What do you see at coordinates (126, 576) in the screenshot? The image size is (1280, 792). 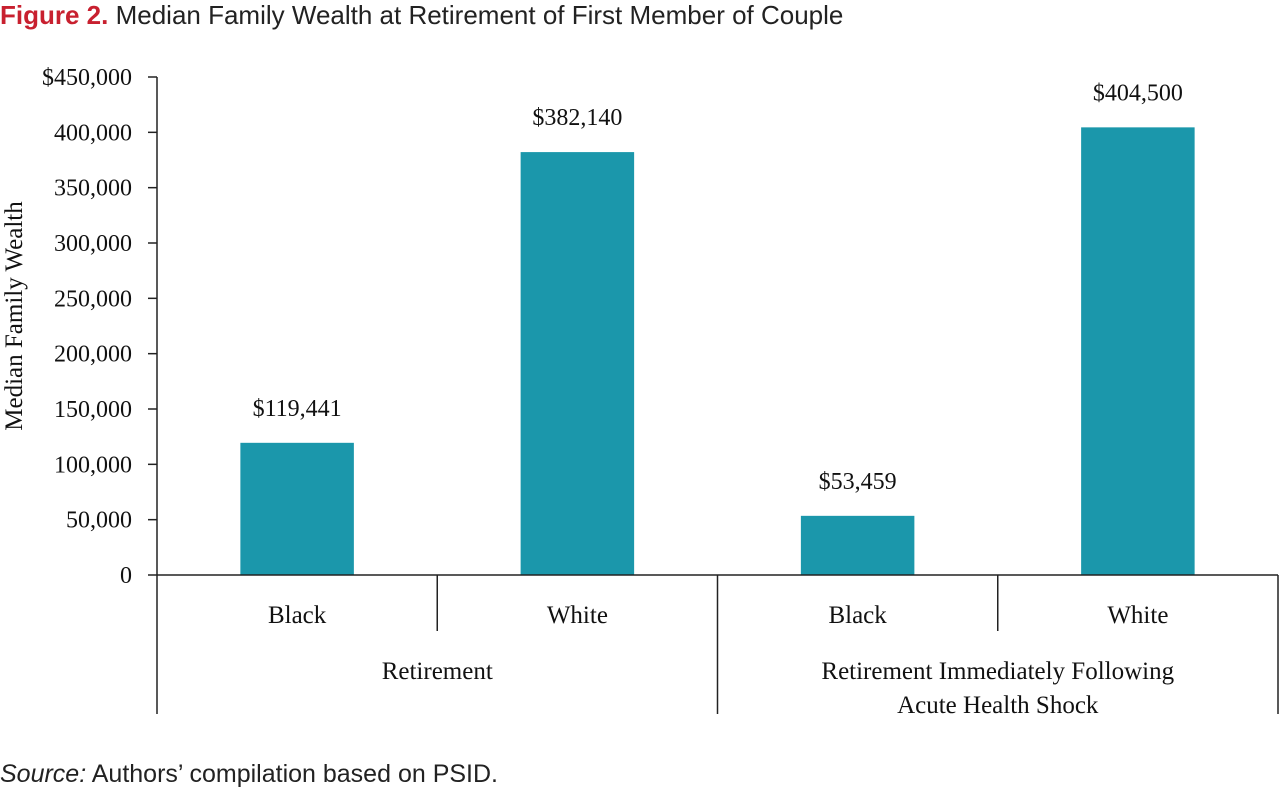 I see `y-tick-label: 0` at bounding box center [126, 576].